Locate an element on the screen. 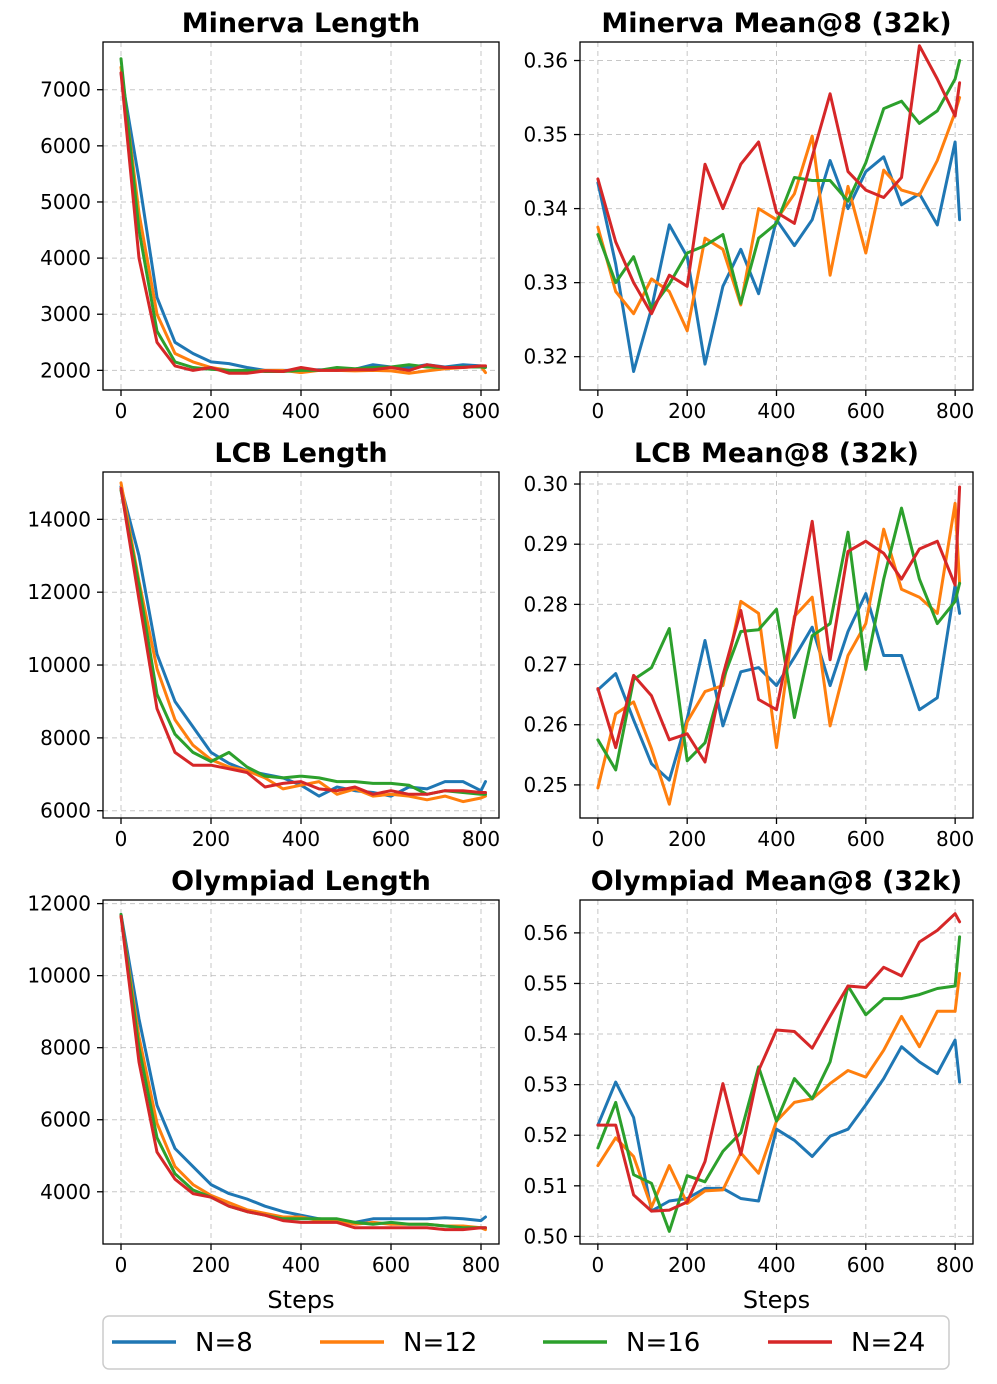 This screenshot has width=997, height=1384. y-tick-label: 0.56 is located at coordinates (545, 933).